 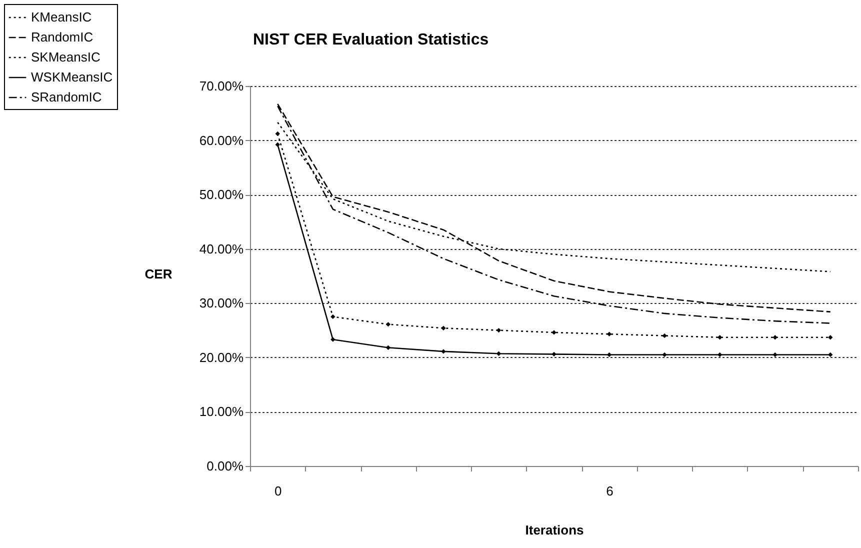 I want to click on y-axis-title: CER, so click(x=158, y=274).